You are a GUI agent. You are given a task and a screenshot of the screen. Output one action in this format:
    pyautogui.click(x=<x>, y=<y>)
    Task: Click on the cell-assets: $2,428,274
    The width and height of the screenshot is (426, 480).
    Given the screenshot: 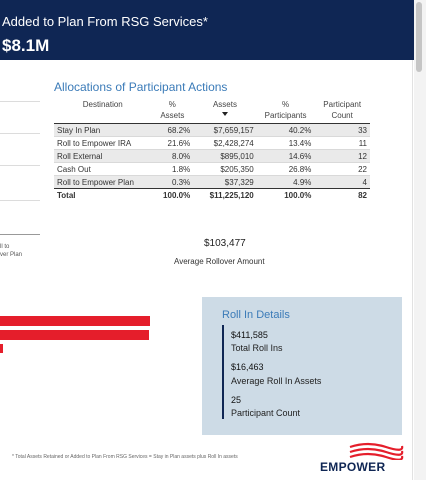 What is the action you would take?
    pyautogui.click(x=233, y=143)
    